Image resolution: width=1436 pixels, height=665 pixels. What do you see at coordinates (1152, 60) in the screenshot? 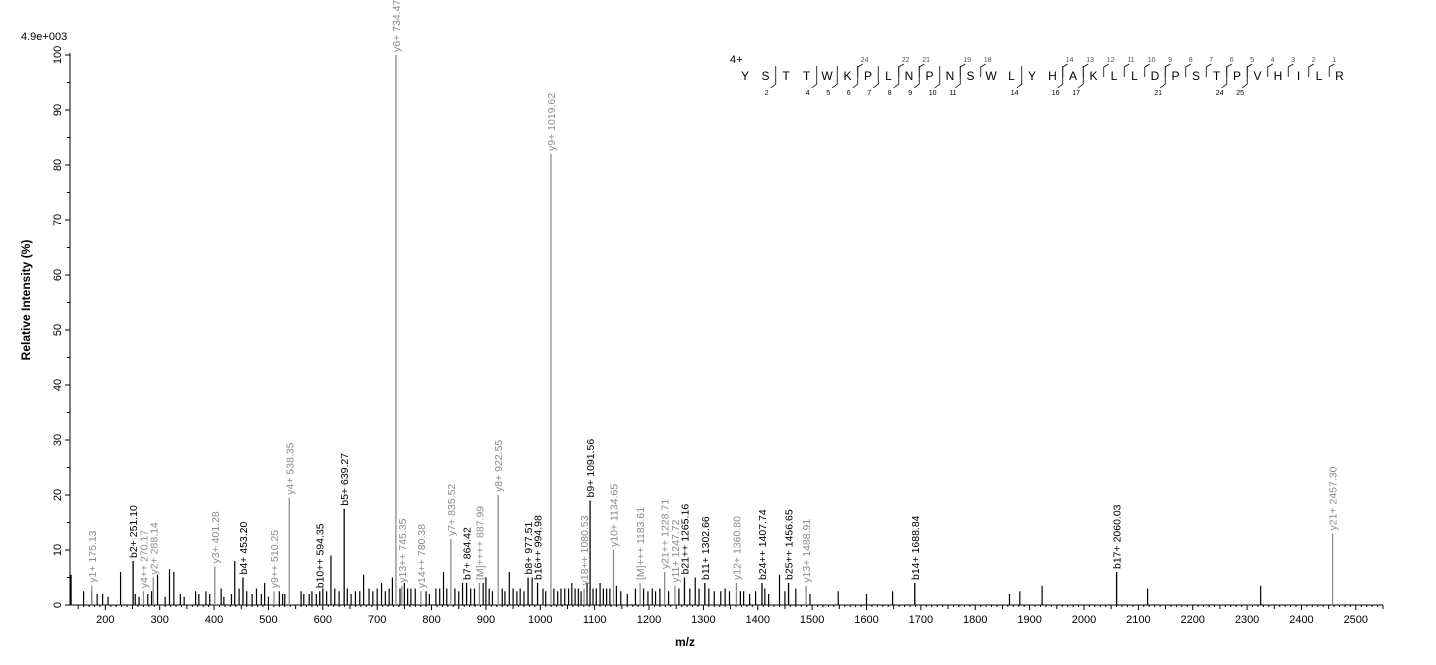
I see `y-fragment-index: 10` at bounding box center [1152, 60].